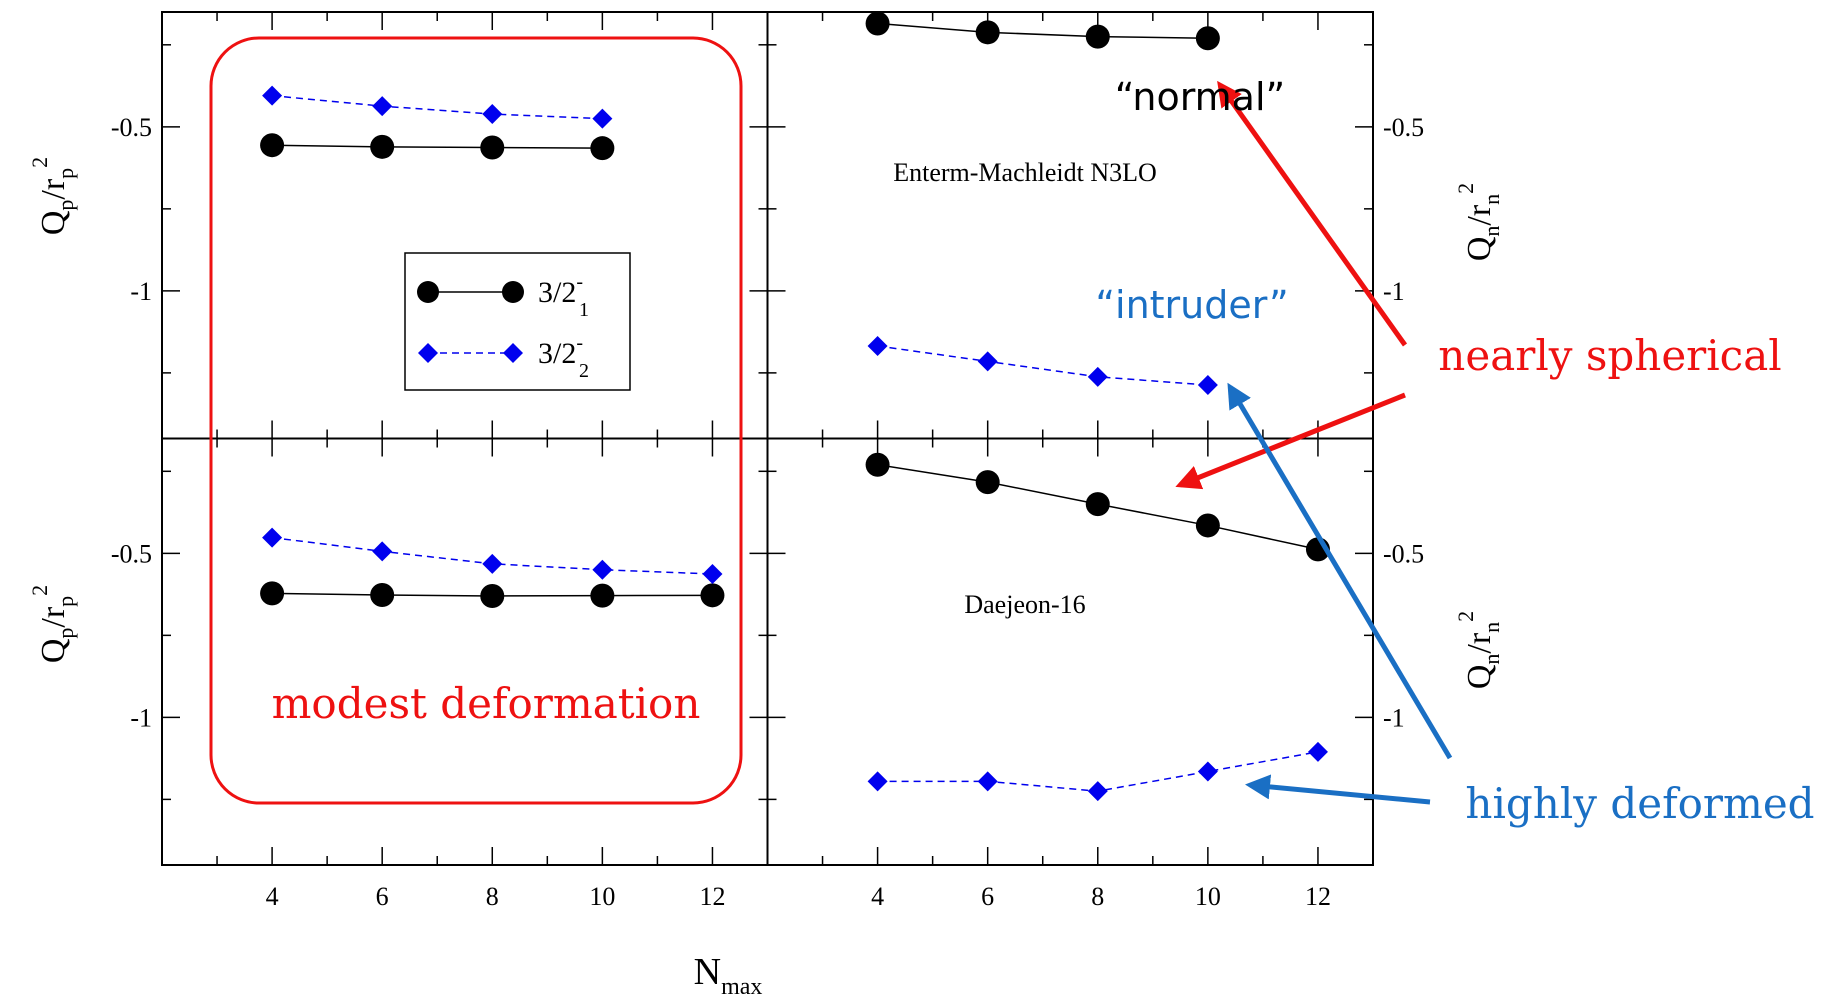  What do you see at coordinates (53, 651) in the screenshot?
I see `y-left-base: Q` at bounding box center [53, 651].